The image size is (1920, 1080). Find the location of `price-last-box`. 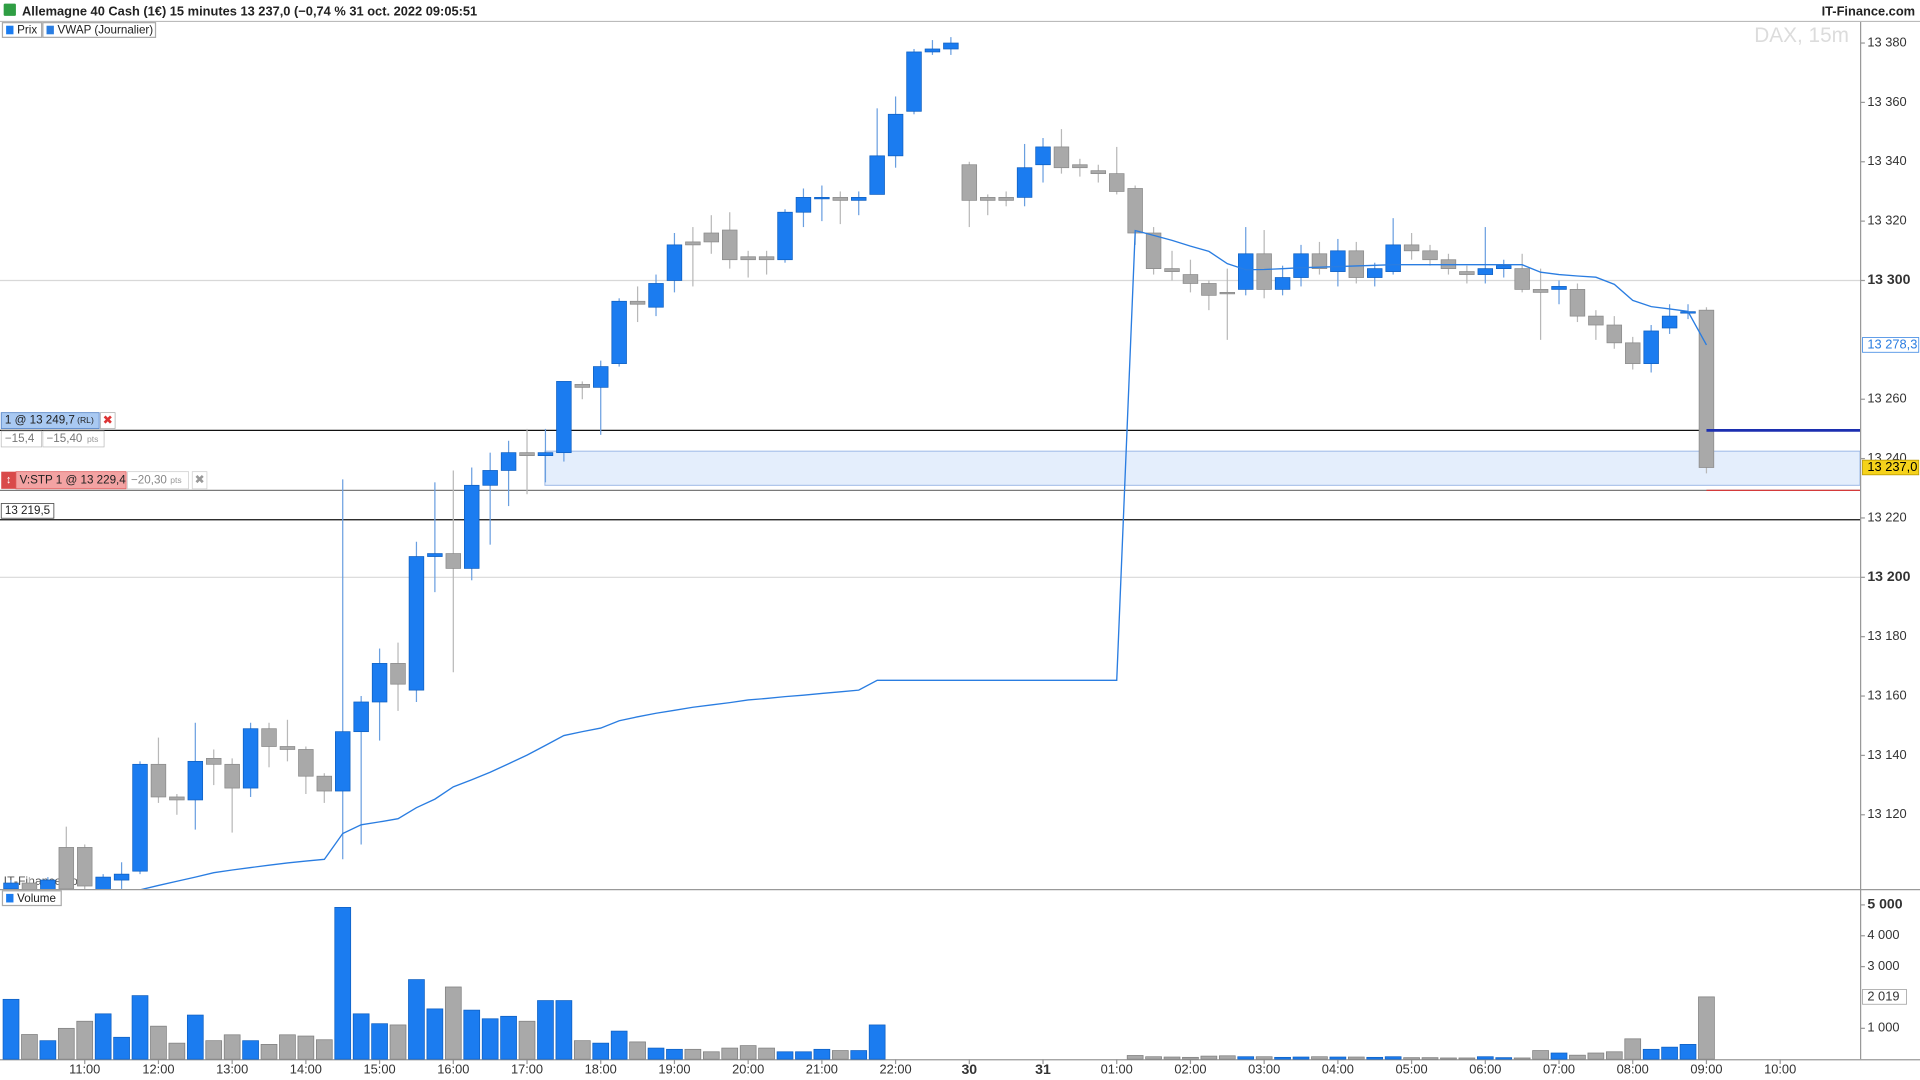

price-last-box is located at coordinates (1891, 467).